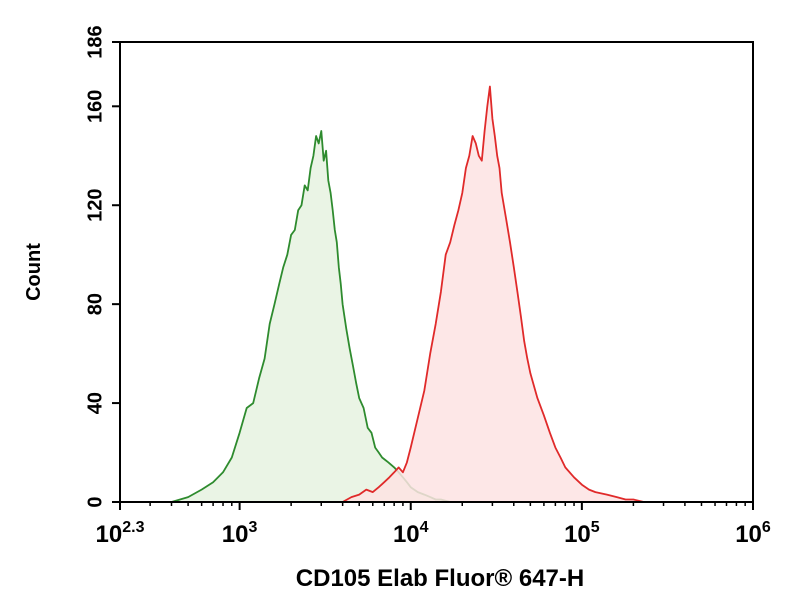  What do you see at coordinates (120, 533) in the screenshot?
I see `x-tick-label: 102.3` at bounding box center [120, 533].